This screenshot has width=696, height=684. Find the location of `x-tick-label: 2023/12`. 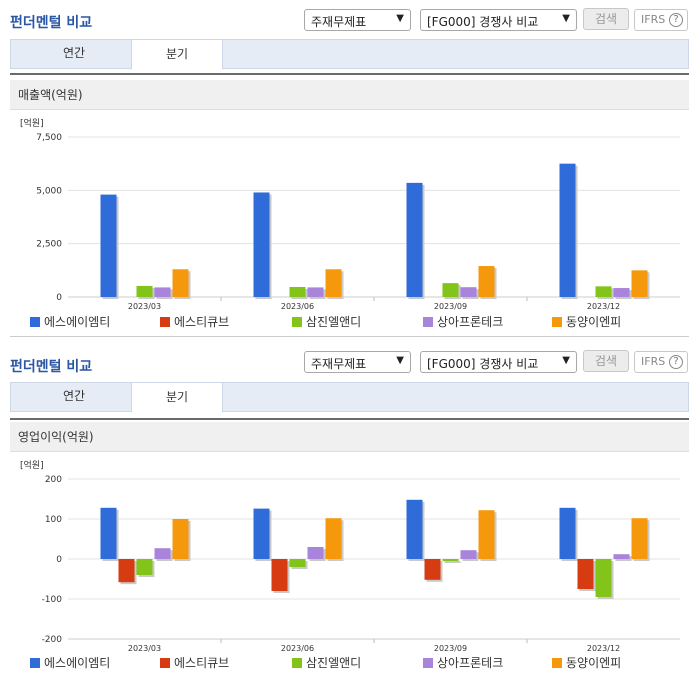

x-tick-label: 2023/12 is located at coordinates (603, 306).